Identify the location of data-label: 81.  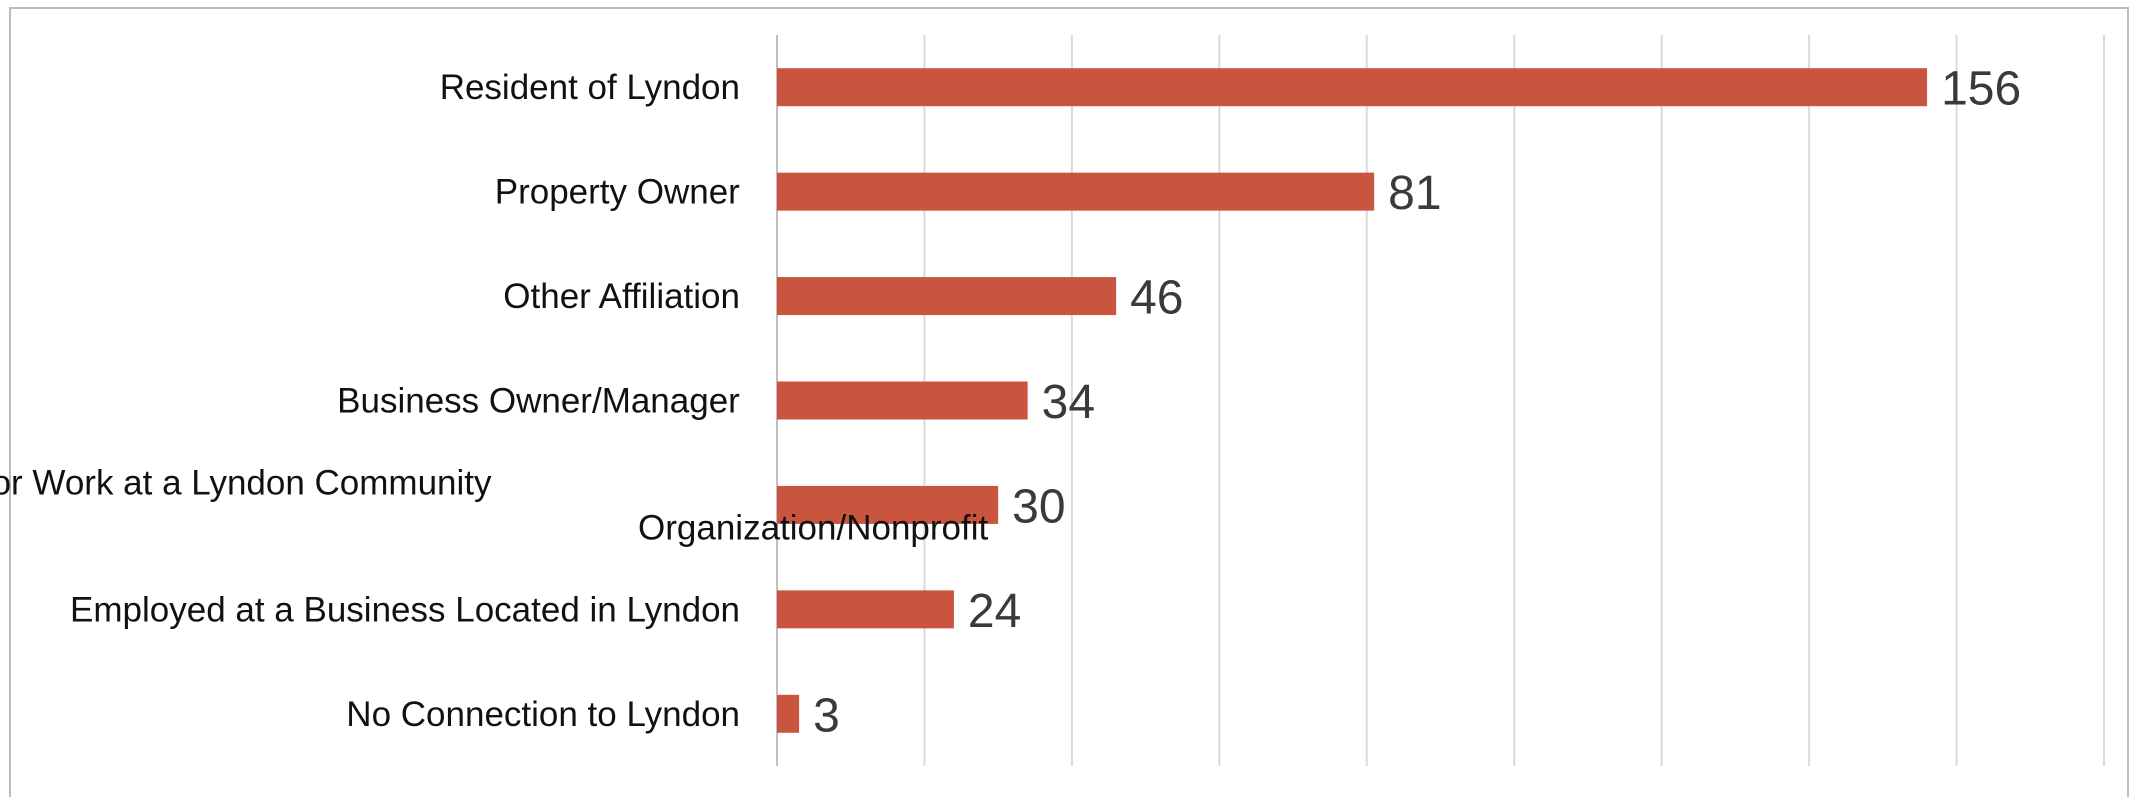
(1414, 193).